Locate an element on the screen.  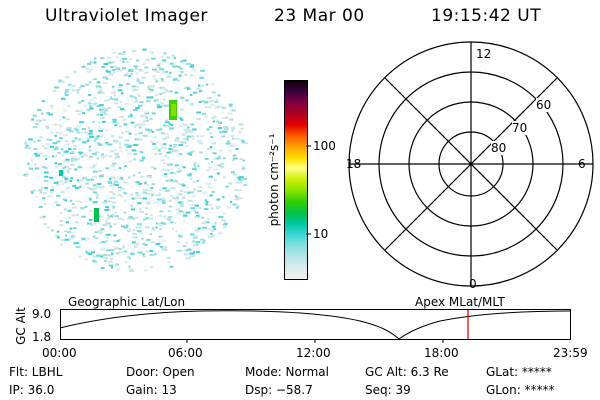
timeline-plot is located at coordinates (315, 326).